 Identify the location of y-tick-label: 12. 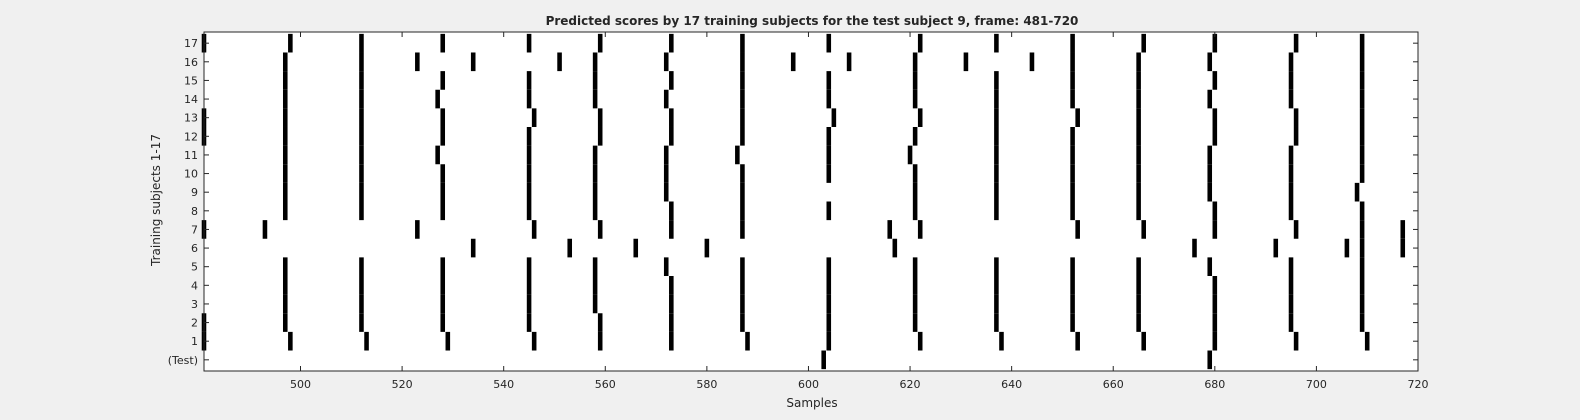
(191, 136).